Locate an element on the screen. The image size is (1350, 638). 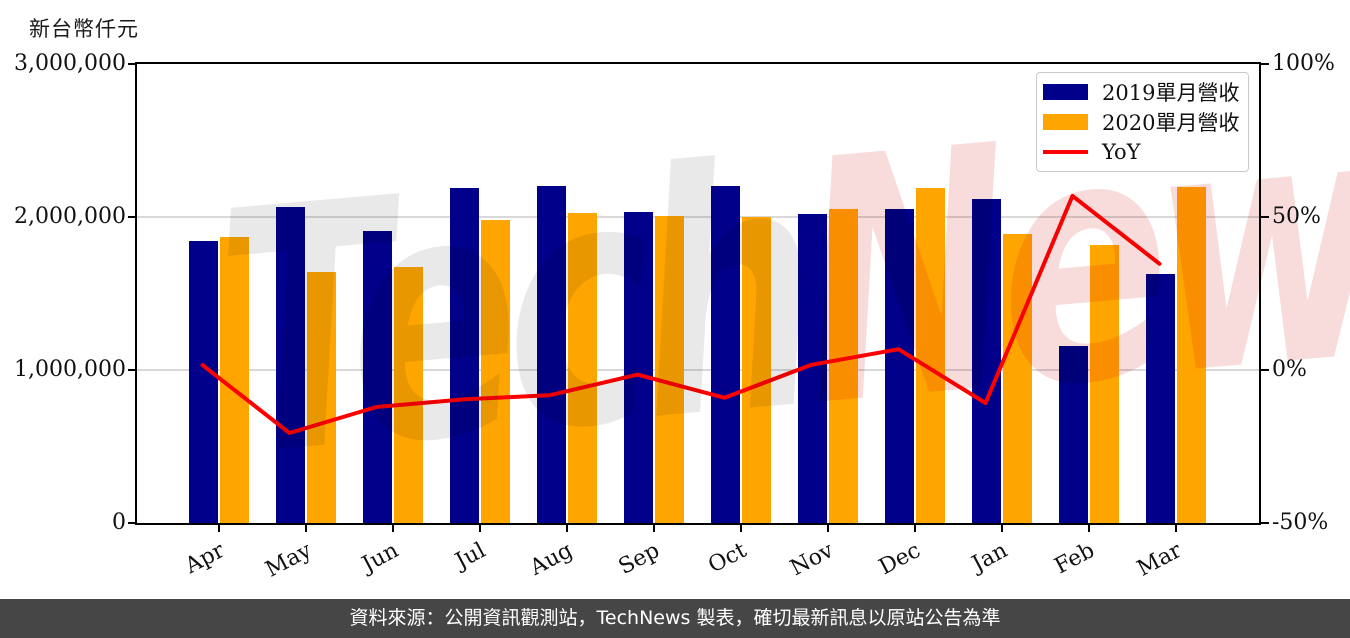
source-footer: 資料來源：公開資訊觀測站，TechNews 製表，確切最新訊息以原站公告為準 is located at coordinates (675, 618).